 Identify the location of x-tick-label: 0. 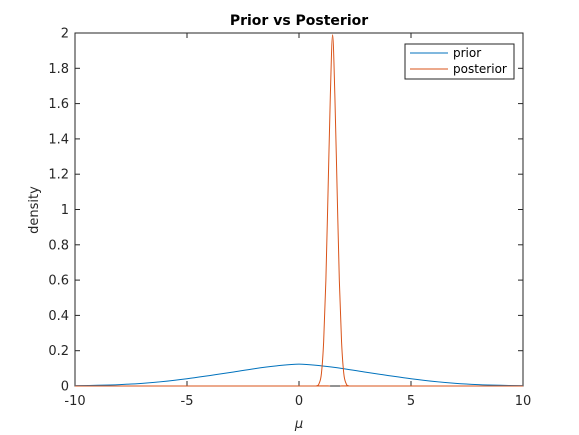
(299, 401).